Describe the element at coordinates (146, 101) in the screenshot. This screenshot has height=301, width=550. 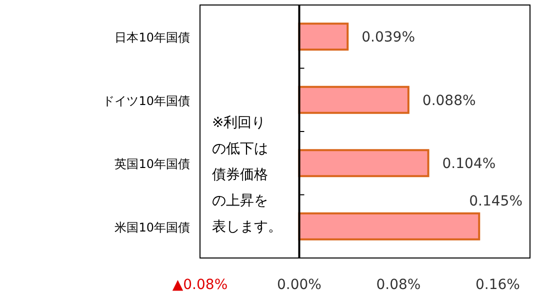
I see `y-tick-label: ドイツ10年国債` at that location.